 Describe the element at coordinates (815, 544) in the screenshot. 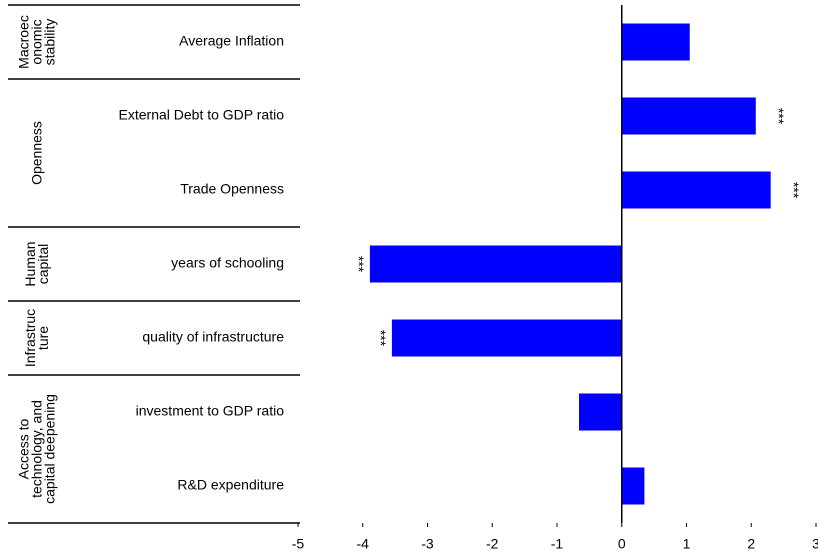

I see `x-tick-label: 3` at that location.